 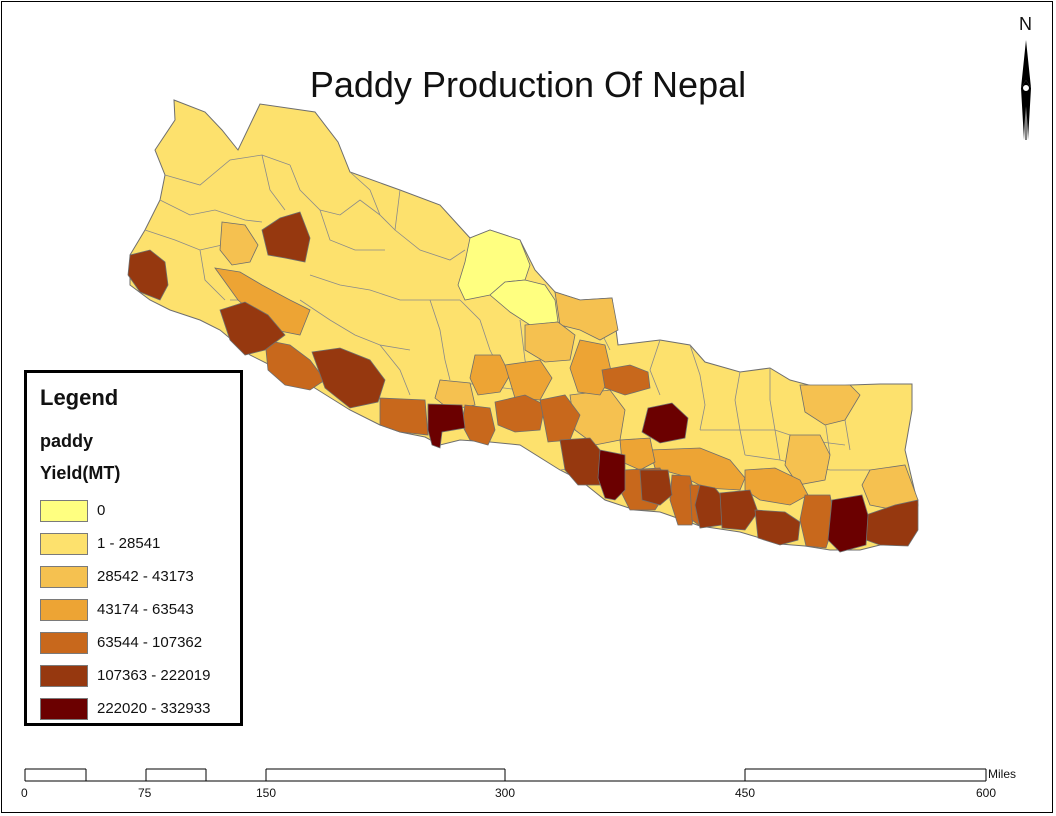 What do you see at coordinates (505, 775) in the screenshot?
I see `scale-bar` at bounding box center [505, 775].